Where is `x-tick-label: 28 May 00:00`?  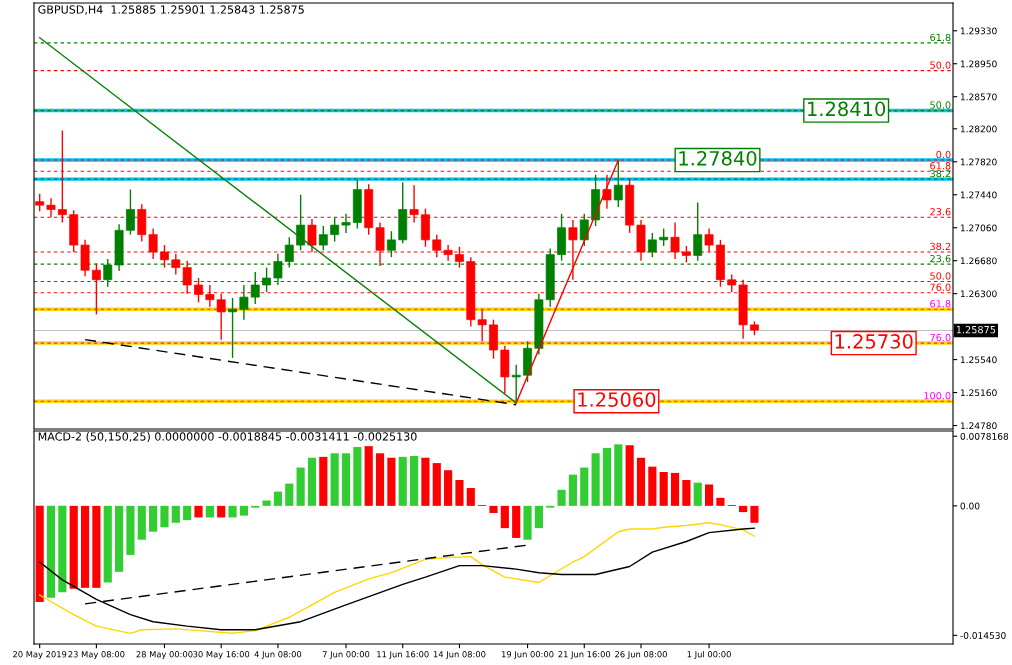 x-tick-label: 28 May 00:00 is located at coordinates (164, 655).